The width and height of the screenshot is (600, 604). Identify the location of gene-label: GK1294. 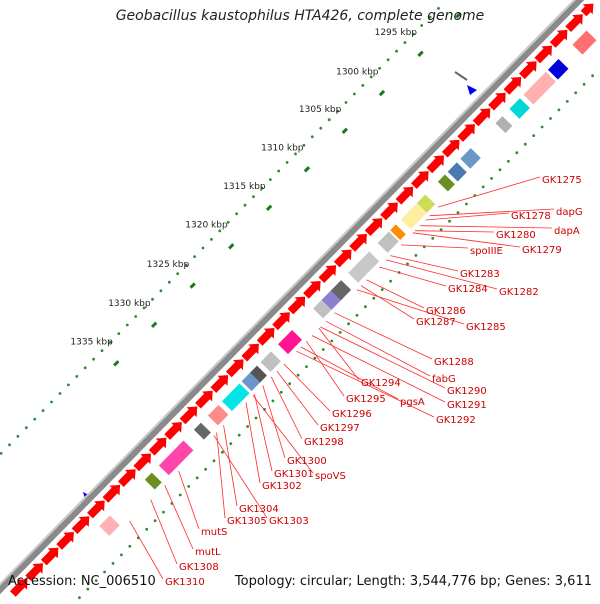
(381, 383).